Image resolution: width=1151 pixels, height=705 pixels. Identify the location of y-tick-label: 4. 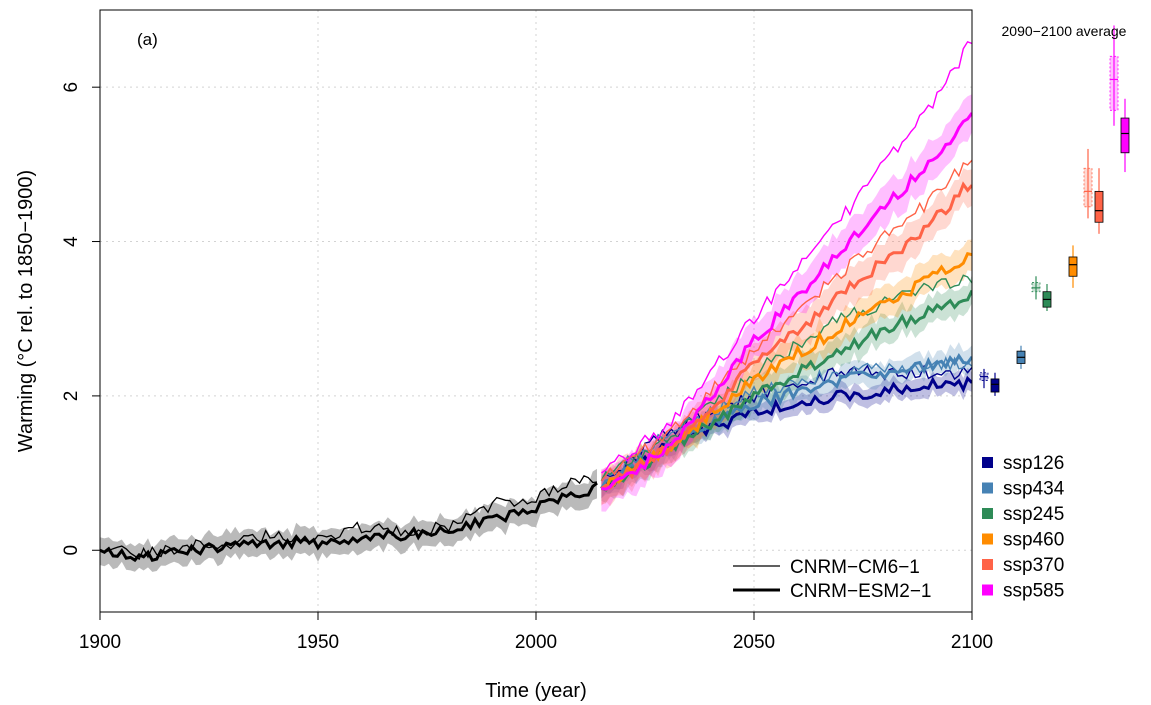
(71, 241).